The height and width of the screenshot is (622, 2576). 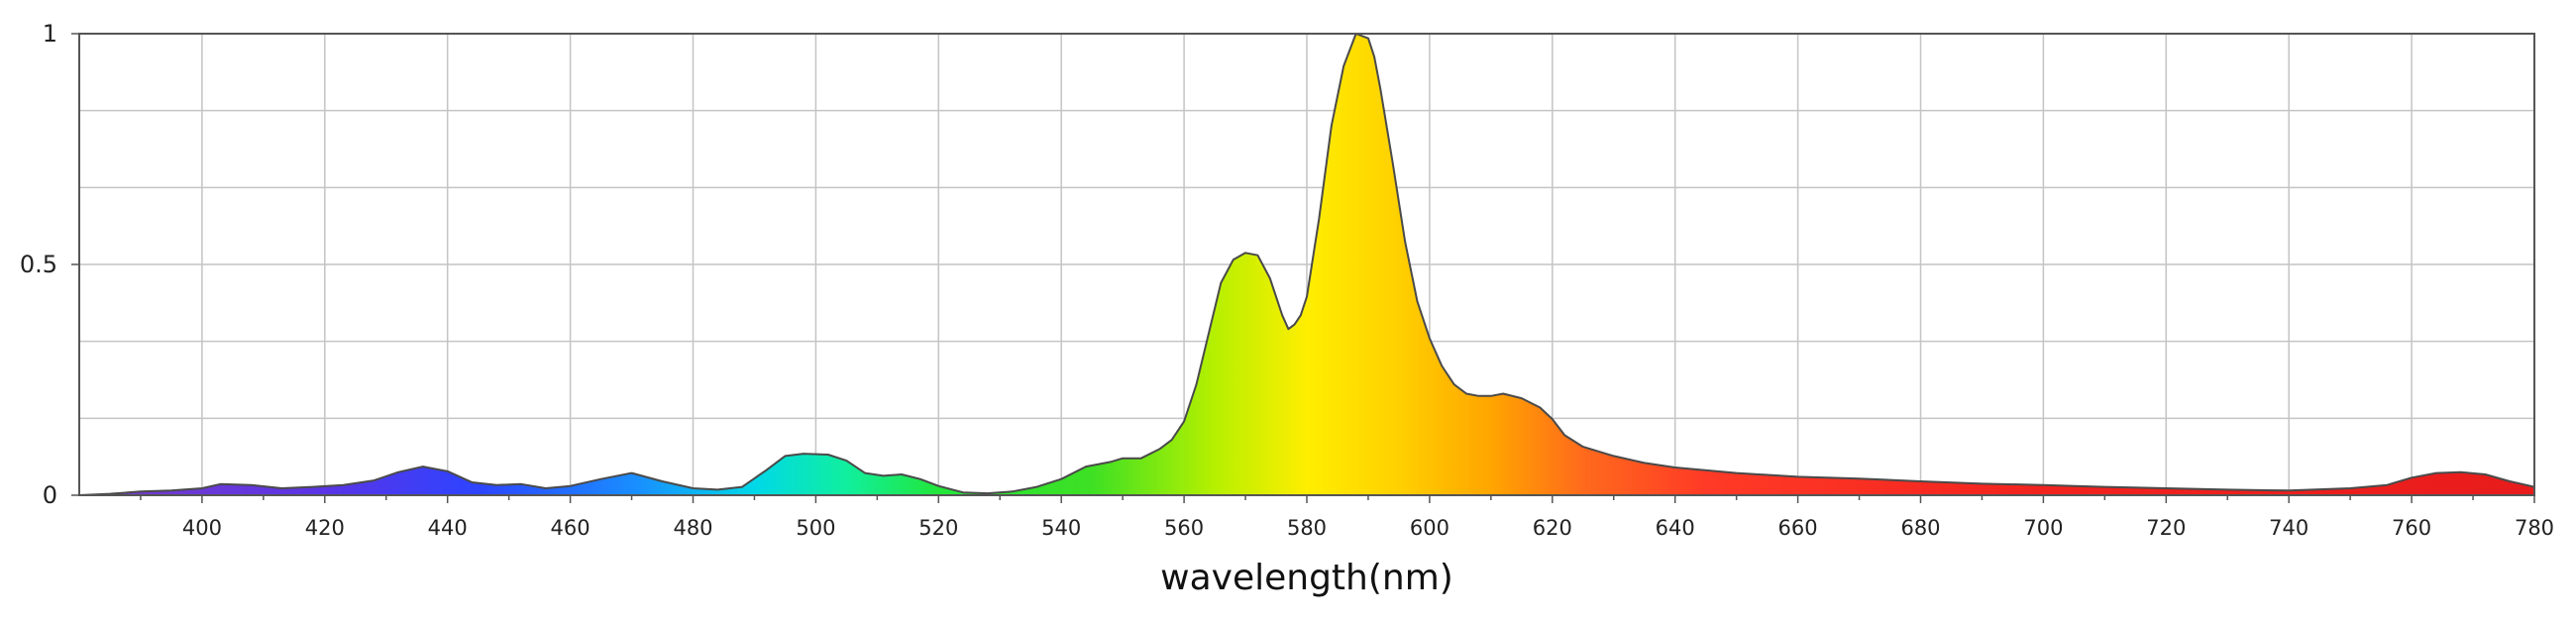 I want to click on x-tick-label: 500, so click(x=816, y=528).